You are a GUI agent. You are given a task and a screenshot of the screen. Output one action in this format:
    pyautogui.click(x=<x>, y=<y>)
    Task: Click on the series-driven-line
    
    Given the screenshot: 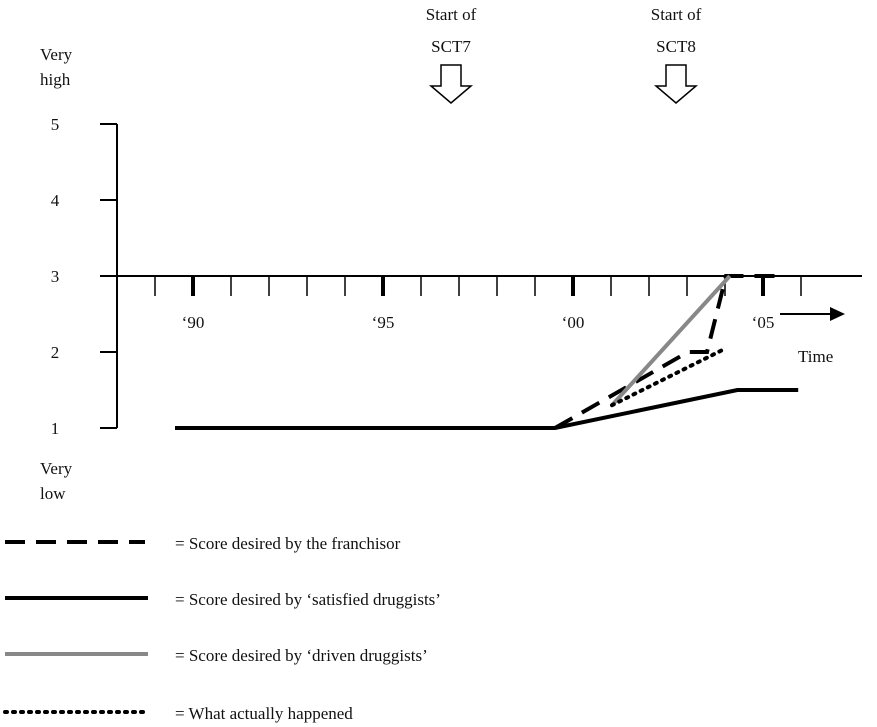 What is the action you would take?
    pyautogui.click(x=671, y=340)
    